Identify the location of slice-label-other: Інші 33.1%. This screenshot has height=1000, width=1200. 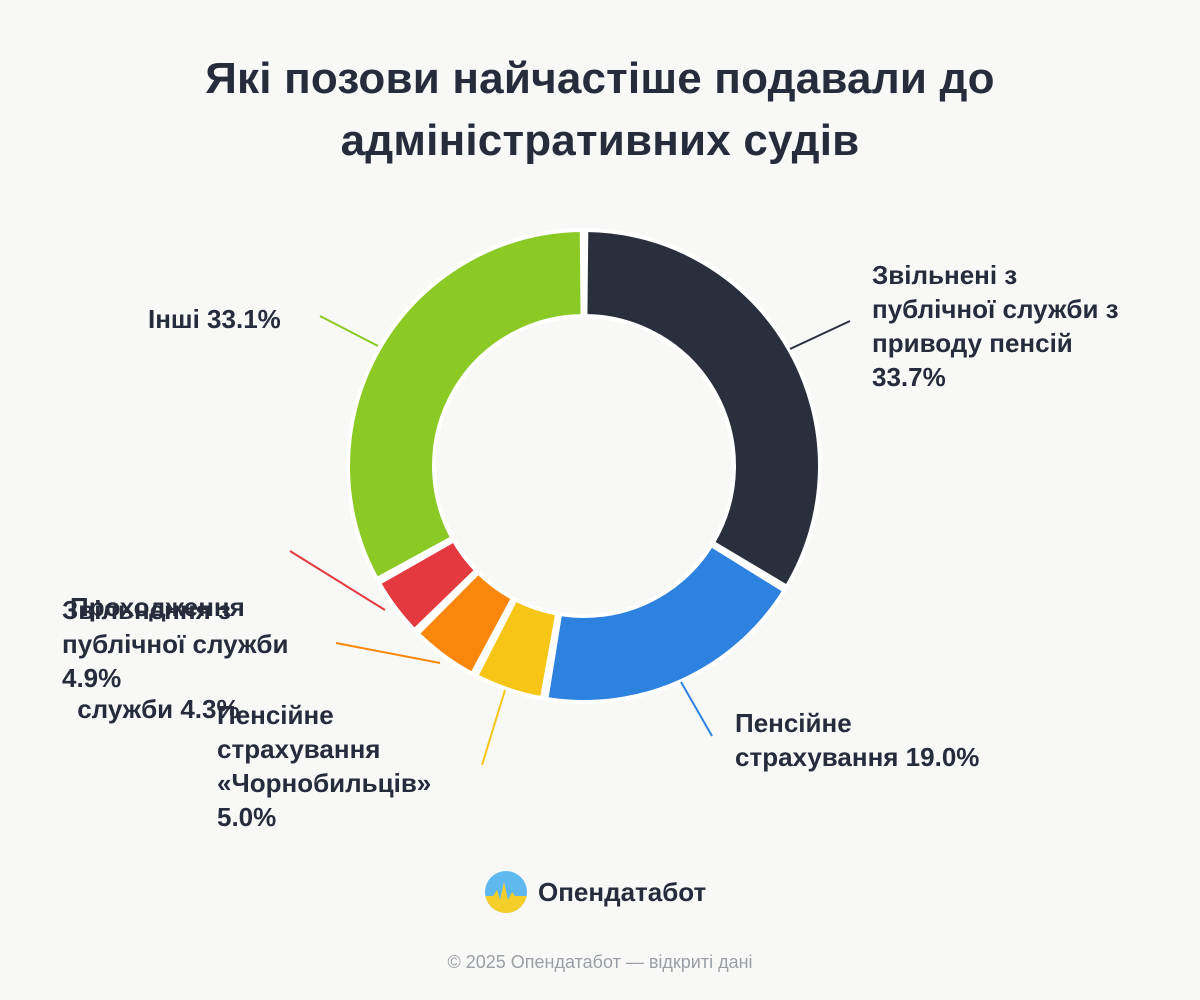
(214, 319).